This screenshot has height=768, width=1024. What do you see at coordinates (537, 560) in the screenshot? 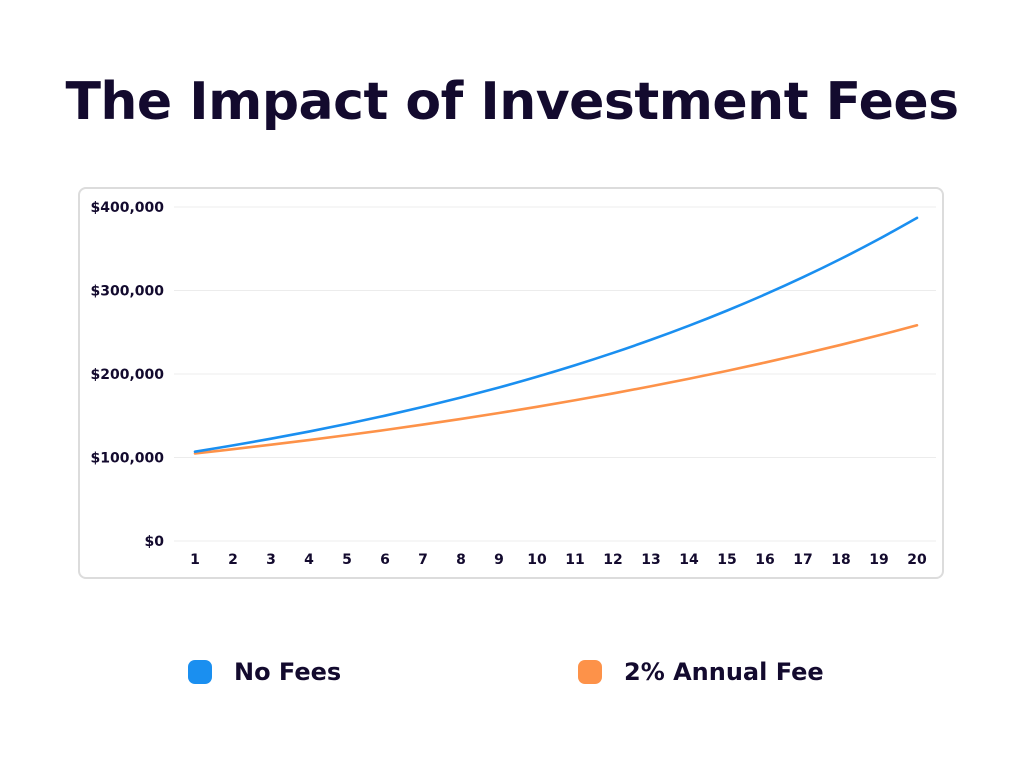
I see `x-tick-label: 10` at bounding box center [537, 560].